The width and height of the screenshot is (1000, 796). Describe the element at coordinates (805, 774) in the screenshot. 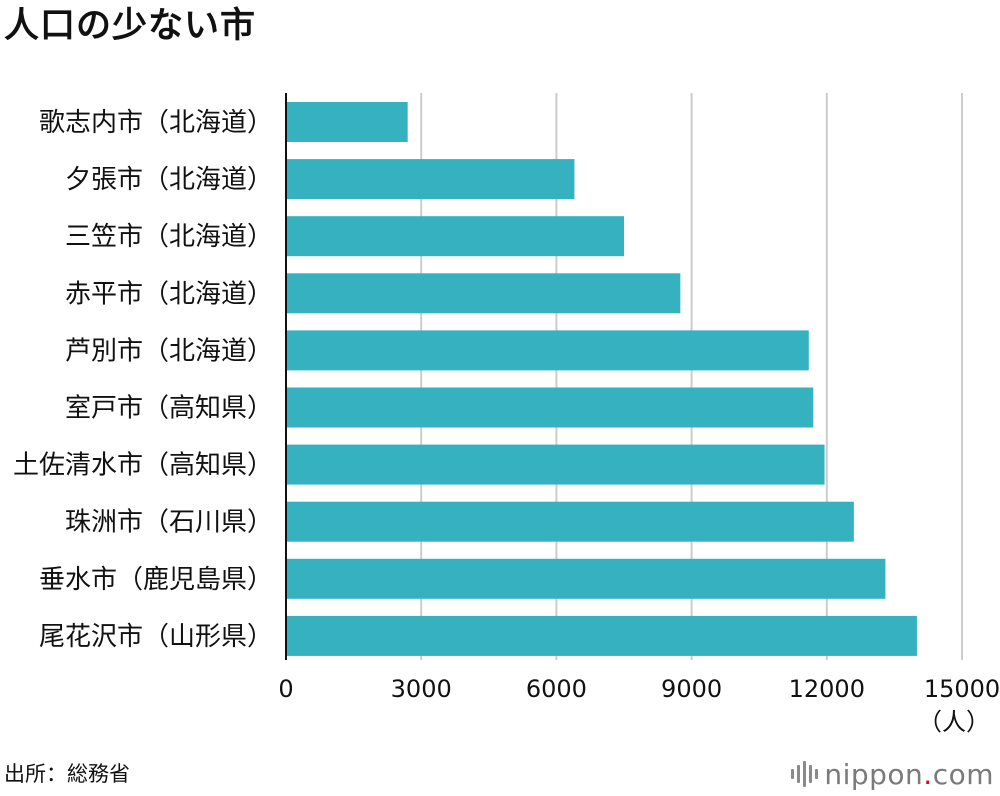

I see `logo-mark-icon` at that location.